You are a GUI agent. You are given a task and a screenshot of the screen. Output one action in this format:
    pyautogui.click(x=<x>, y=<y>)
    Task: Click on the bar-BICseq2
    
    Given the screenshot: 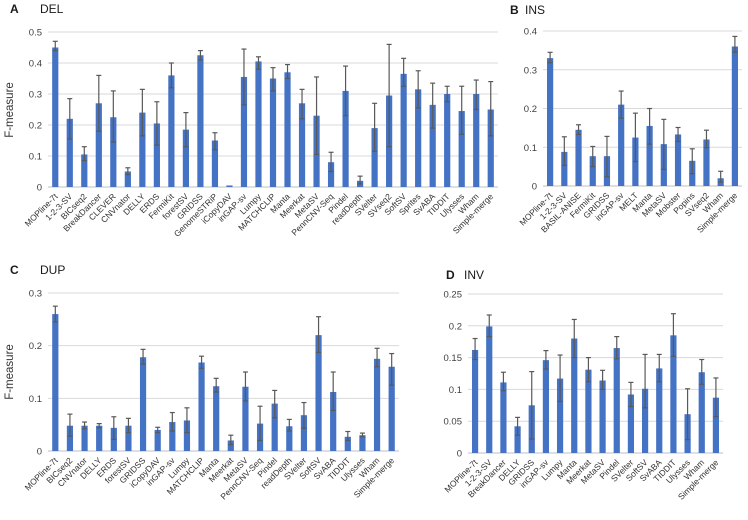 What is the action you would take?
    pyautogui.click(x=84, y=170)
    